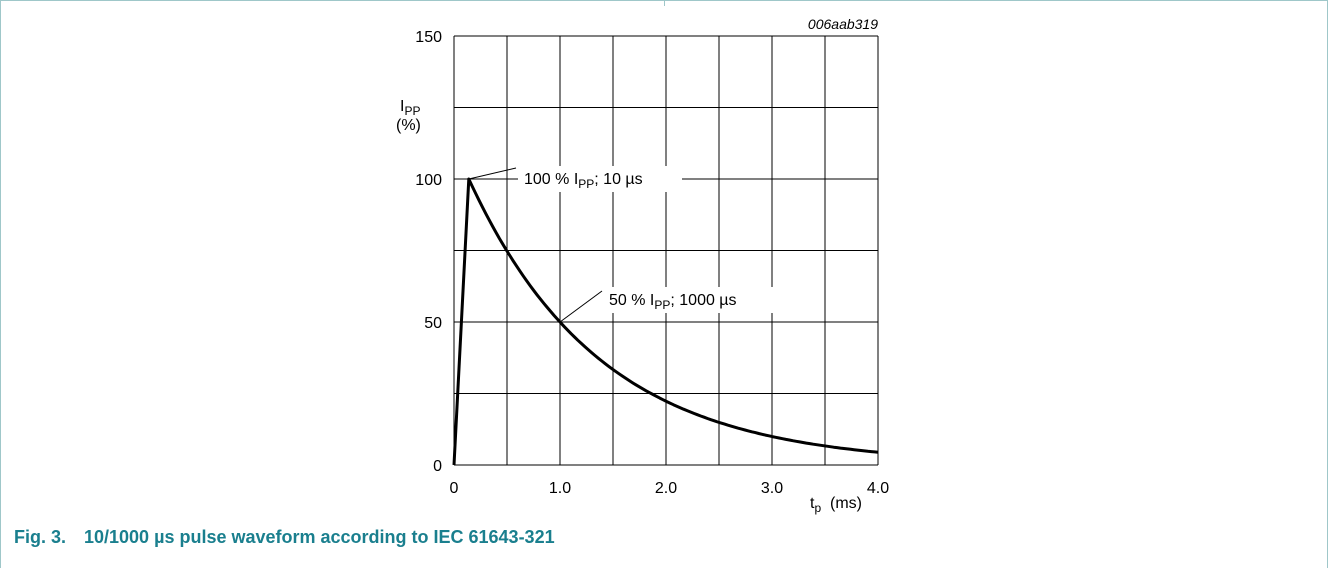 The height and width of the screenshot is (568, 1328). Describe the element at coordinates (583, 181) in the screenshot. I see `annotation-label: 100 % IPP; 10 µs` at that location.